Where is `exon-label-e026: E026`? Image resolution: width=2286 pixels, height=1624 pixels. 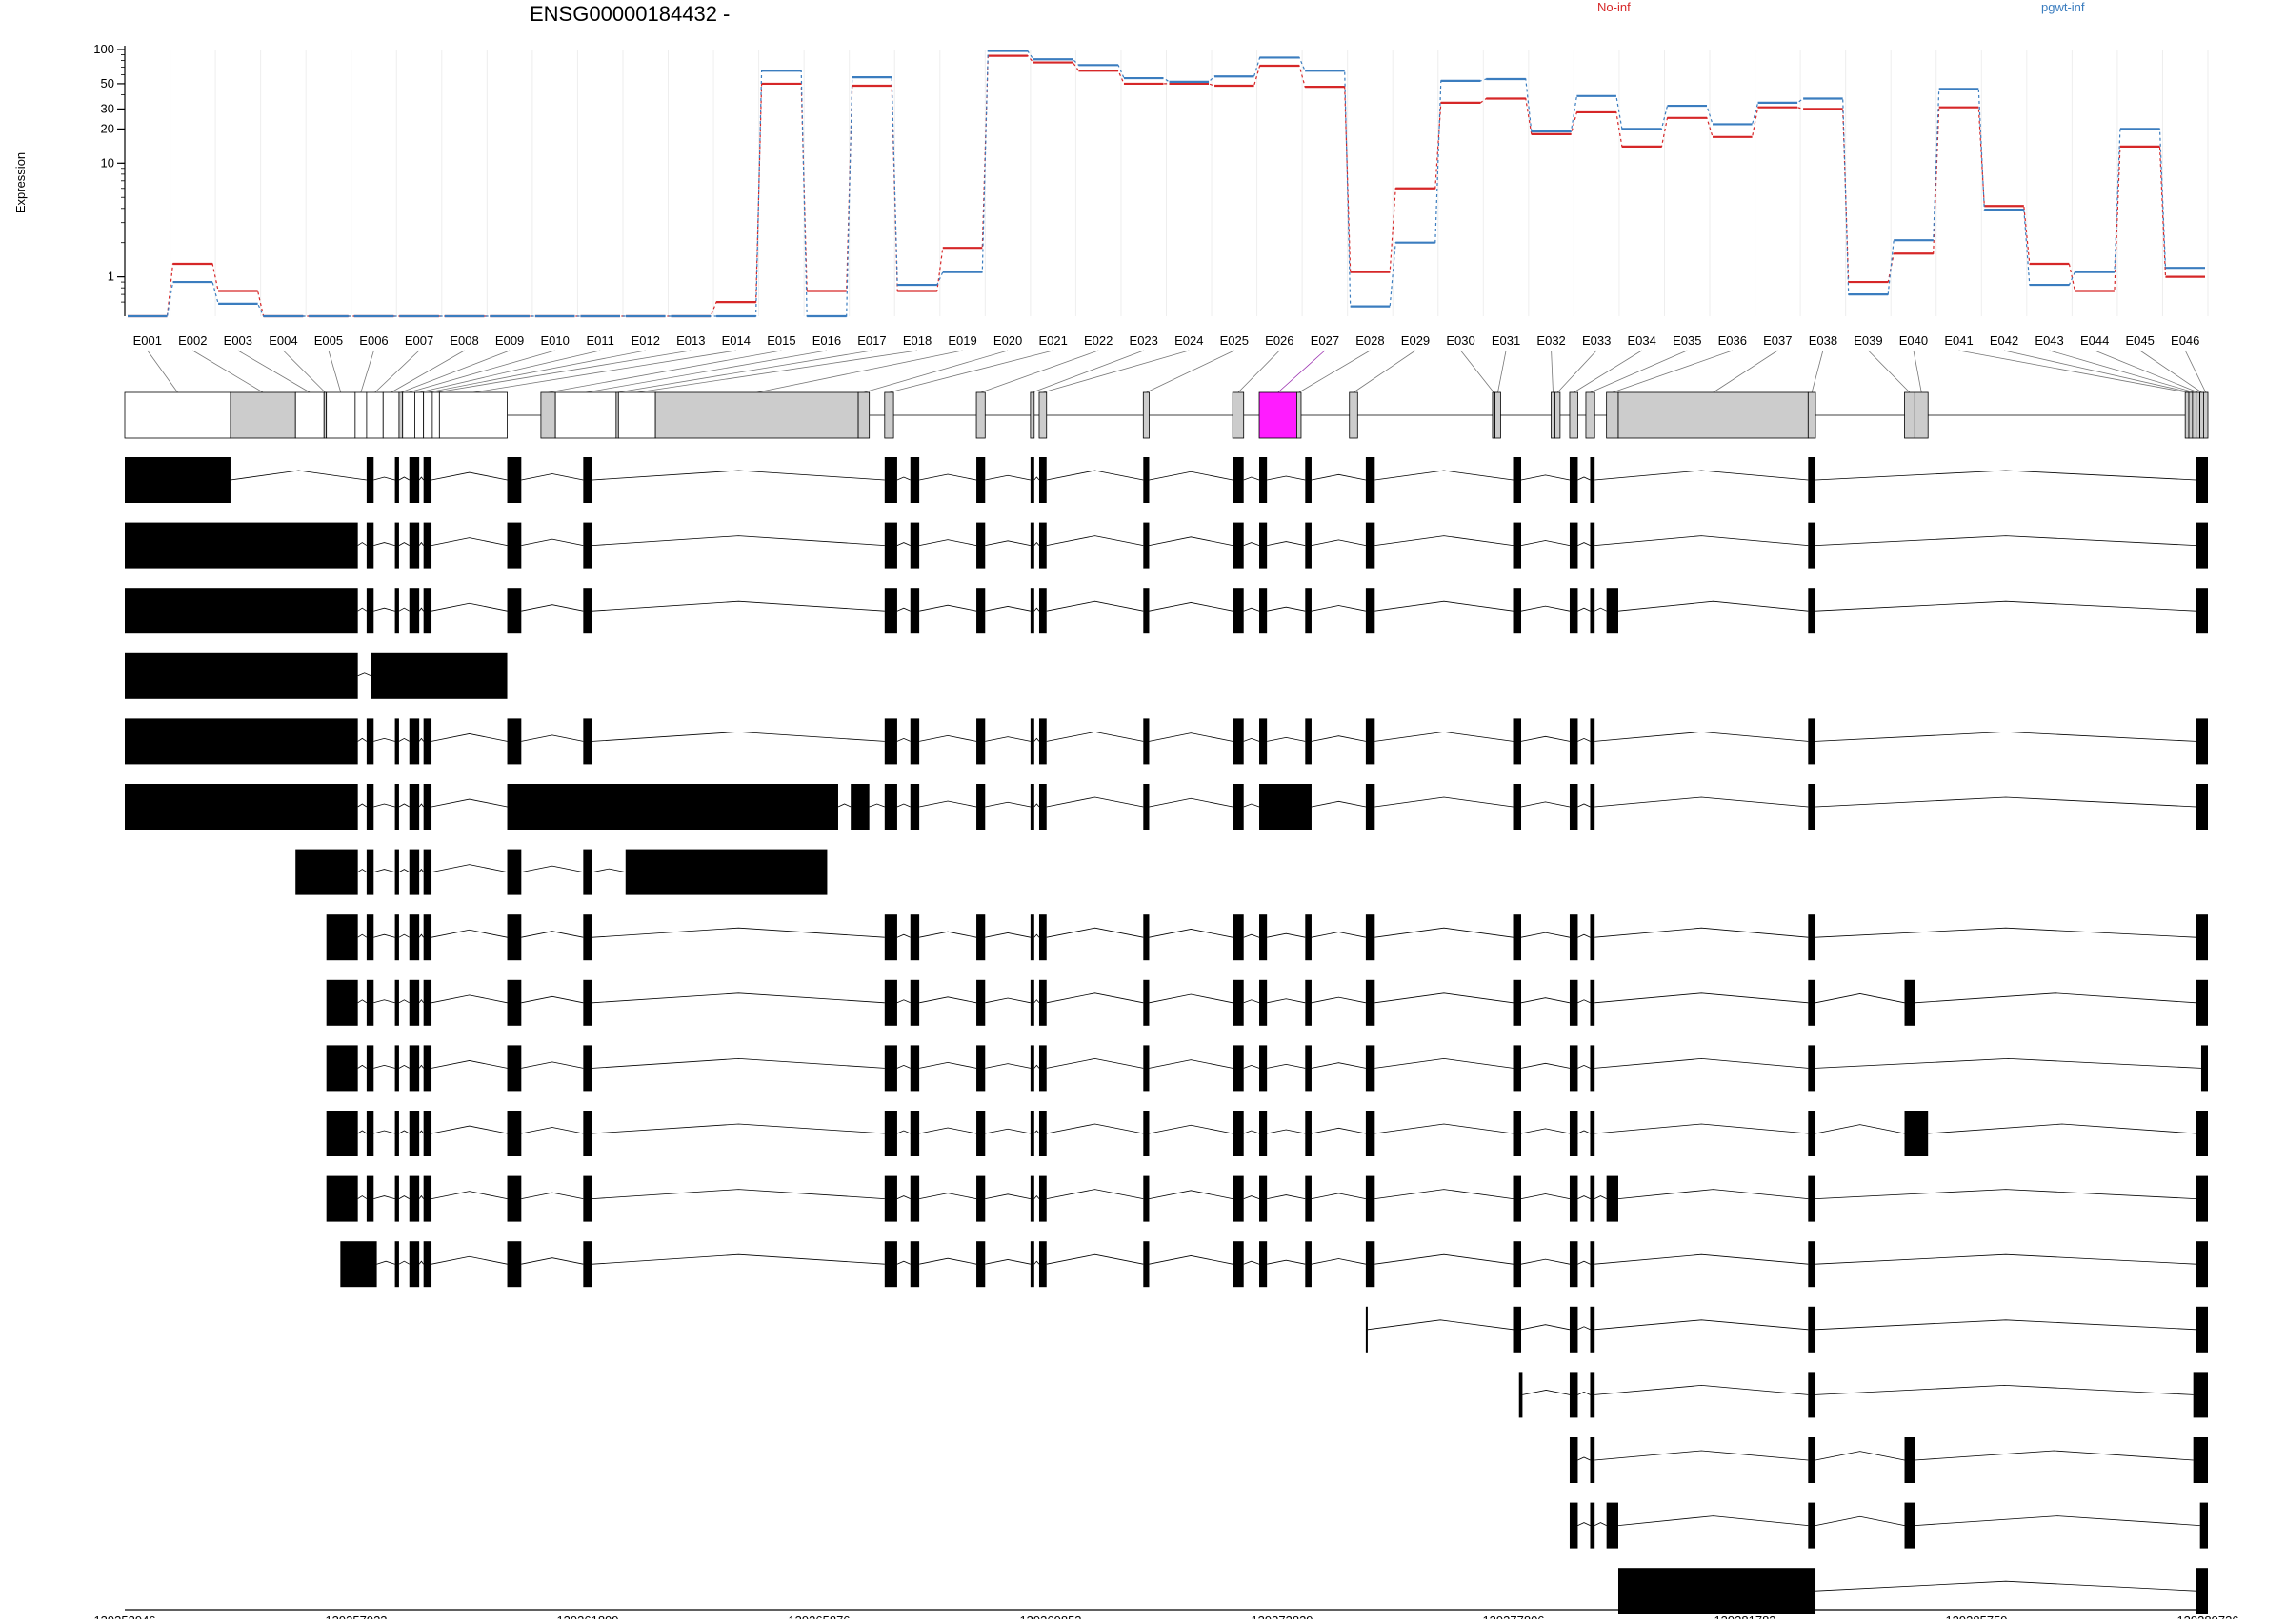
exon-label-e026: E026 is located at coordinates (1279, 340).